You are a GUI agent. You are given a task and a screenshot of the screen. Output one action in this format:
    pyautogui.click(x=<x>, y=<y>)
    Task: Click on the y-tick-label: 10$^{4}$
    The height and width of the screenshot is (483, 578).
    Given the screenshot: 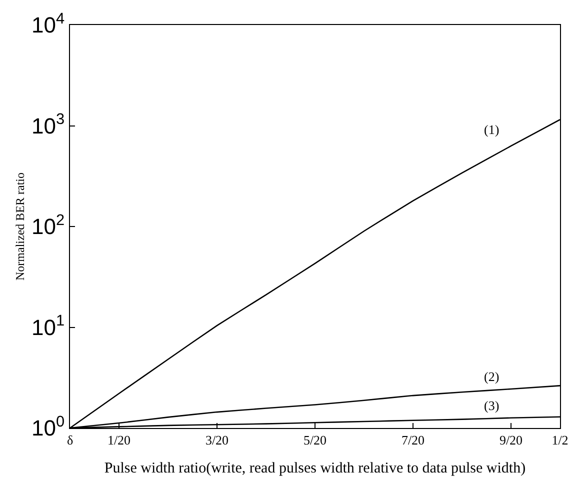 What is the action you would take?
    pyautogui.click(x=48, y=24)
    